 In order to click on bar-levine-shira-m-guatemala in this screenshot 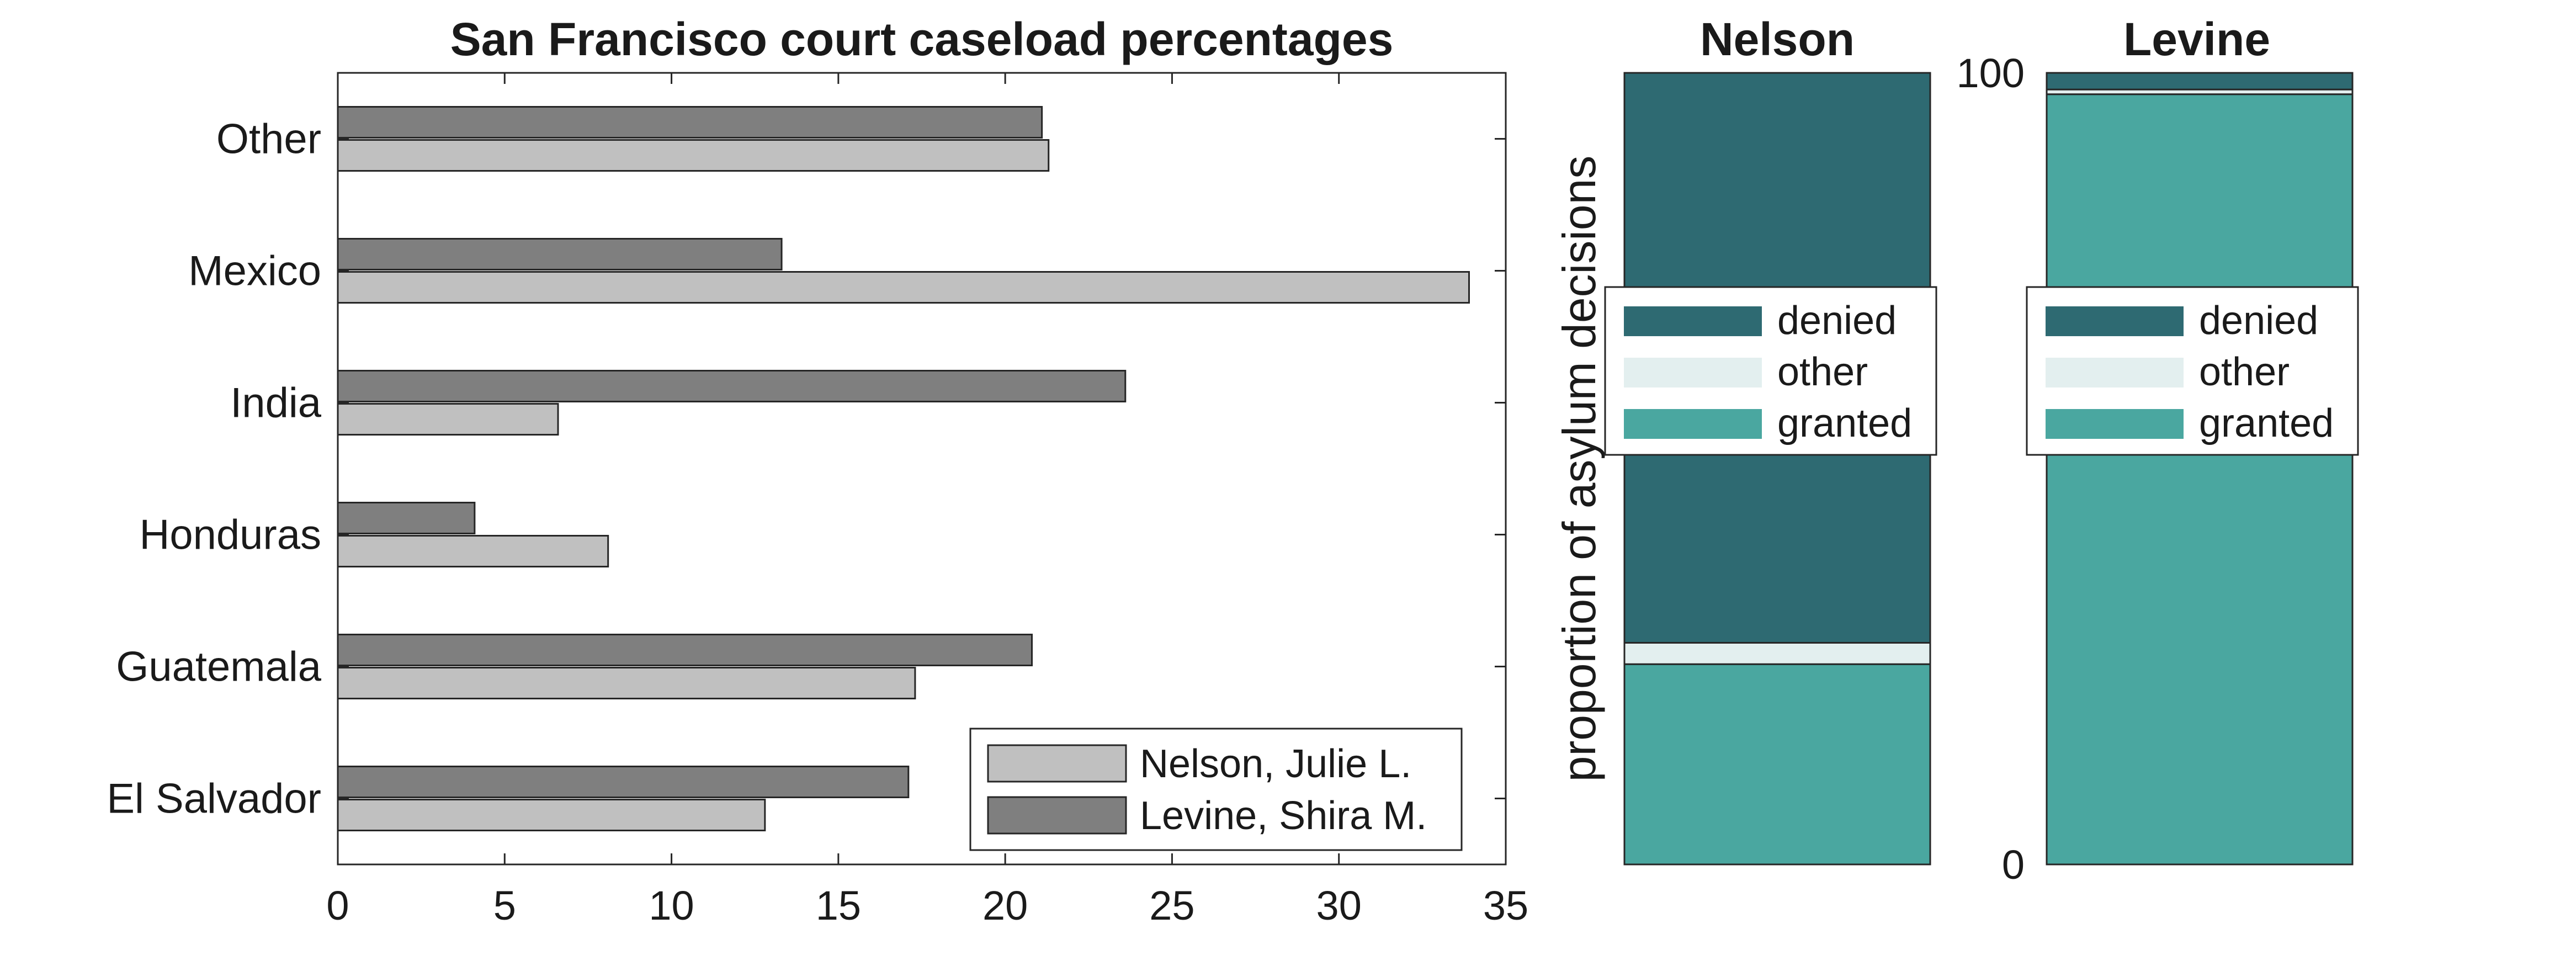, I will do `click(685, 650)`.